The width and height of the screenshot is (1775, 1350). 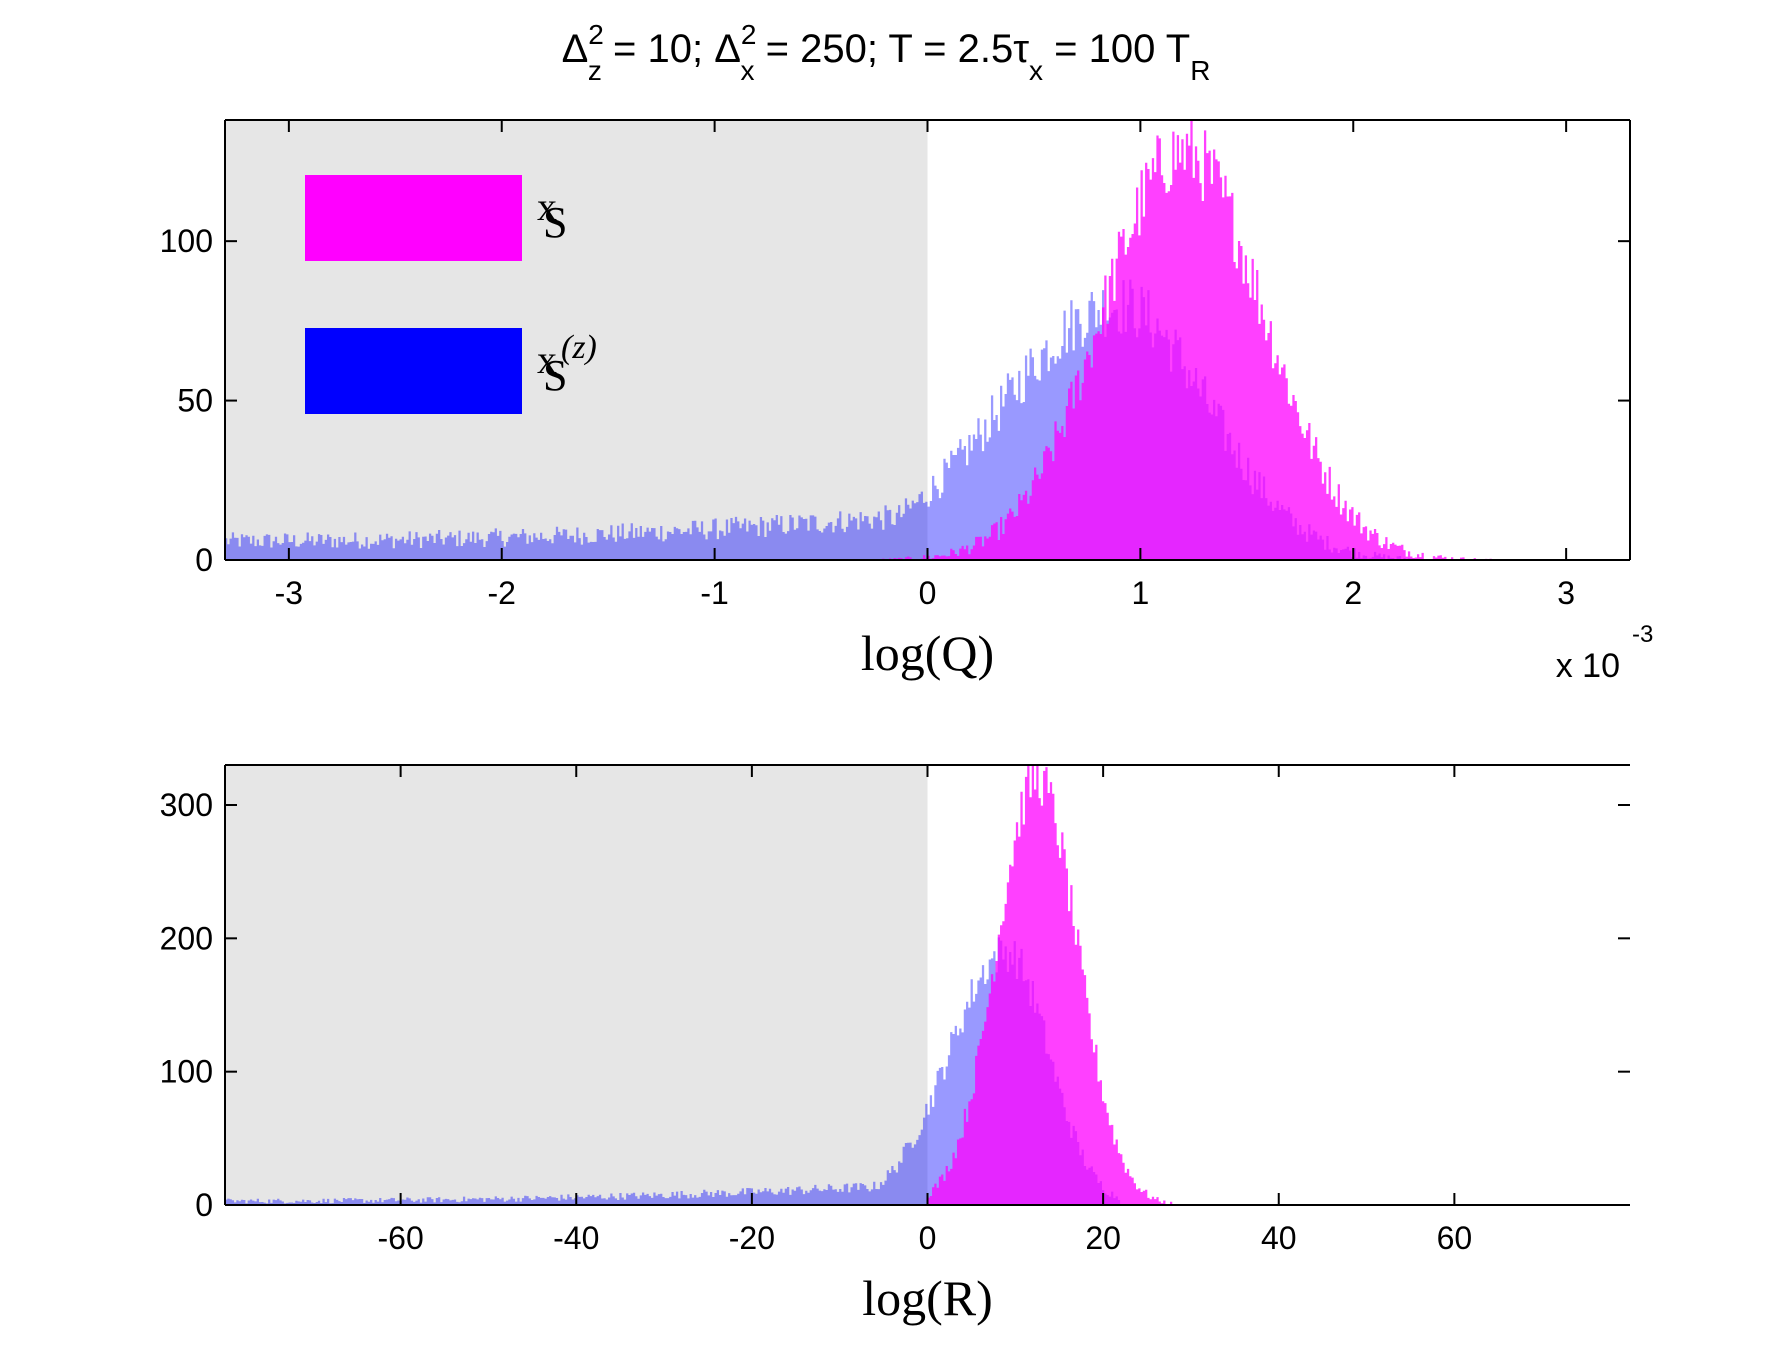 What do you see at coordinates (575, 49) in the screenshot?
I see `title-delta-z: Δ` at bounding box center [575, 49].